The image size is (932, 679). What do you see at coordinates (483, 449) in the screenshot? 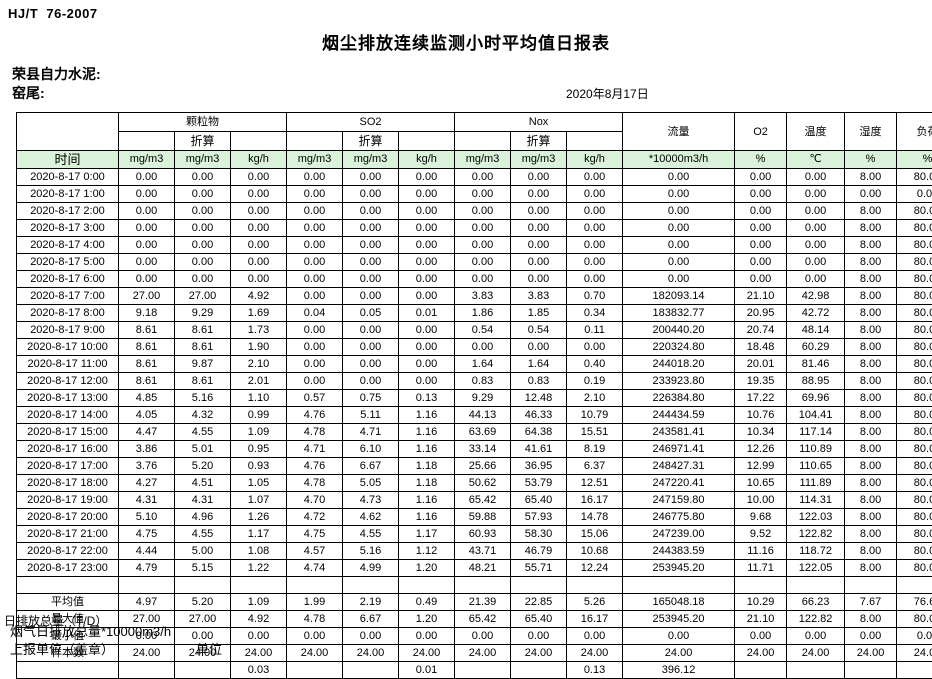
I see `cell-nox-measured: 33.14` at bounding box center [483, 449].